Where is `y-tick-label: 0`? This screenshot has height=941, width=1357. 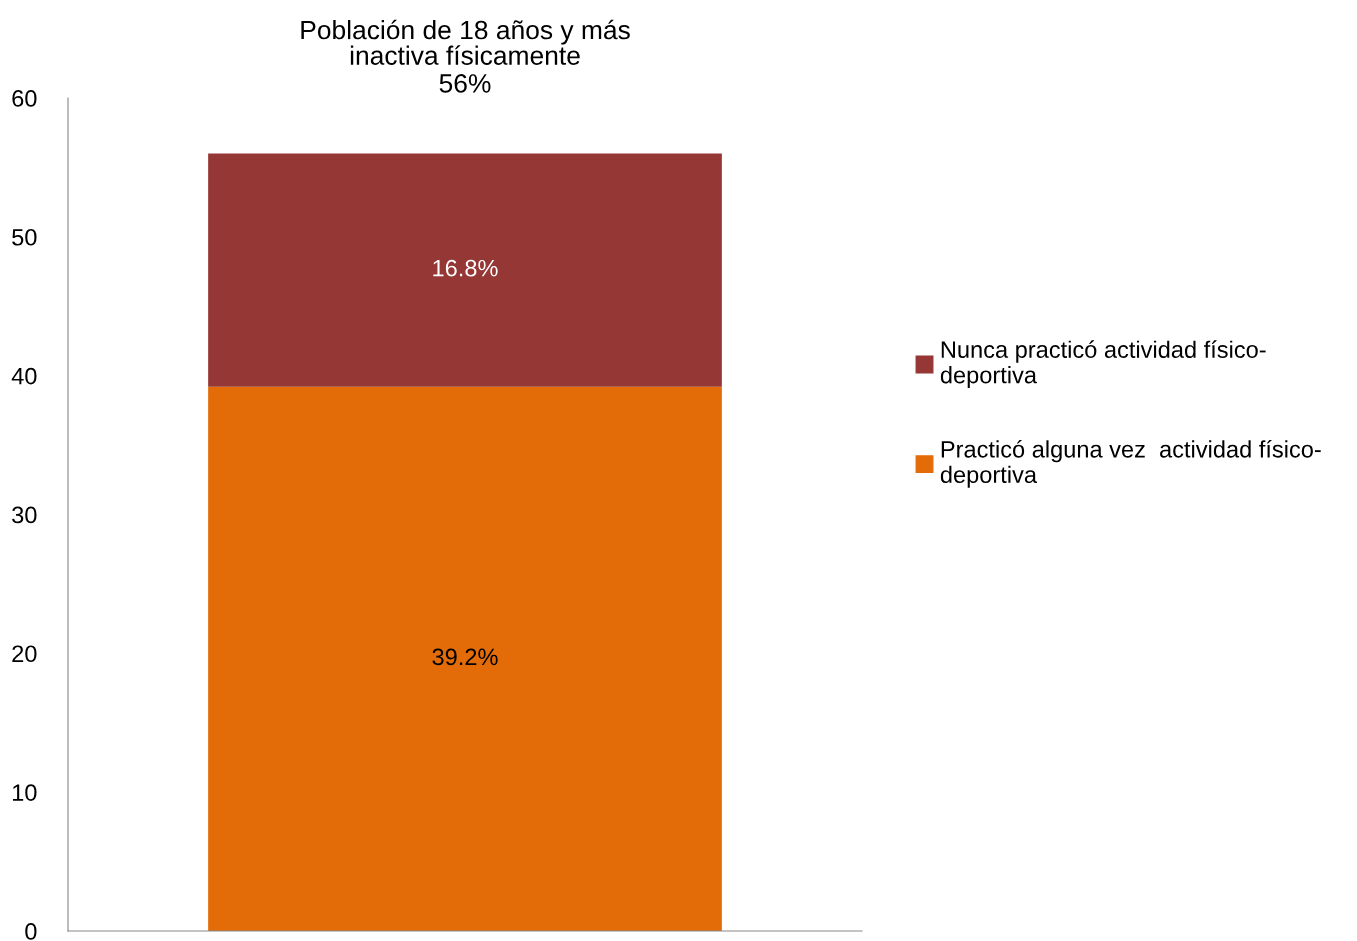
y-tick-label: 0 is located at coordinates (31, 931).